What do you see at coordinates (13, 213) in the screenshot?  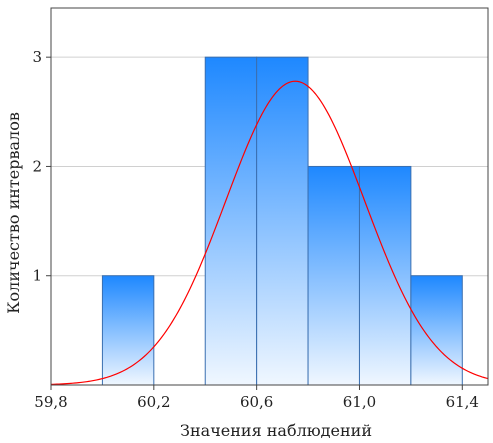 I see `y-axis-label: Количество интервалов` at bounding box center [13, 213].